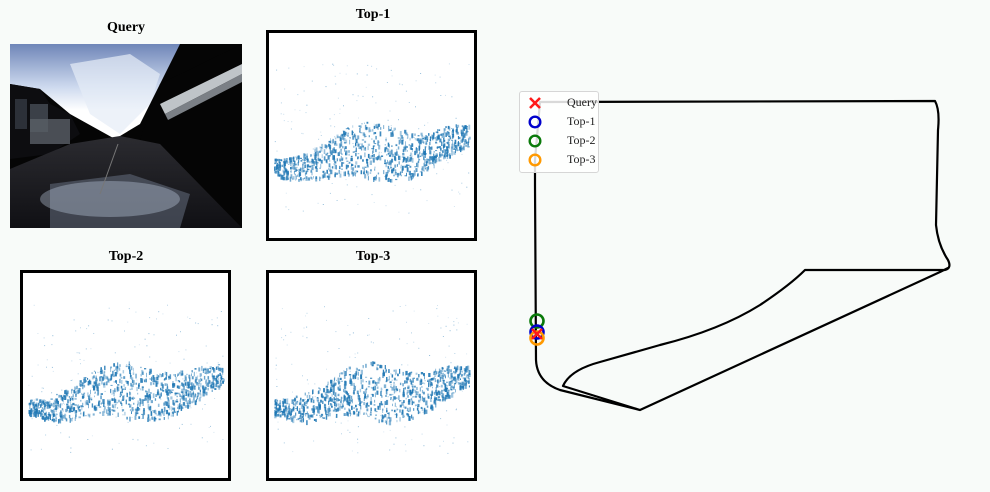 Image resolution: width=990 pixels, height=492 pixels. I want to click on top3-point-cloud, so click(371, 375).